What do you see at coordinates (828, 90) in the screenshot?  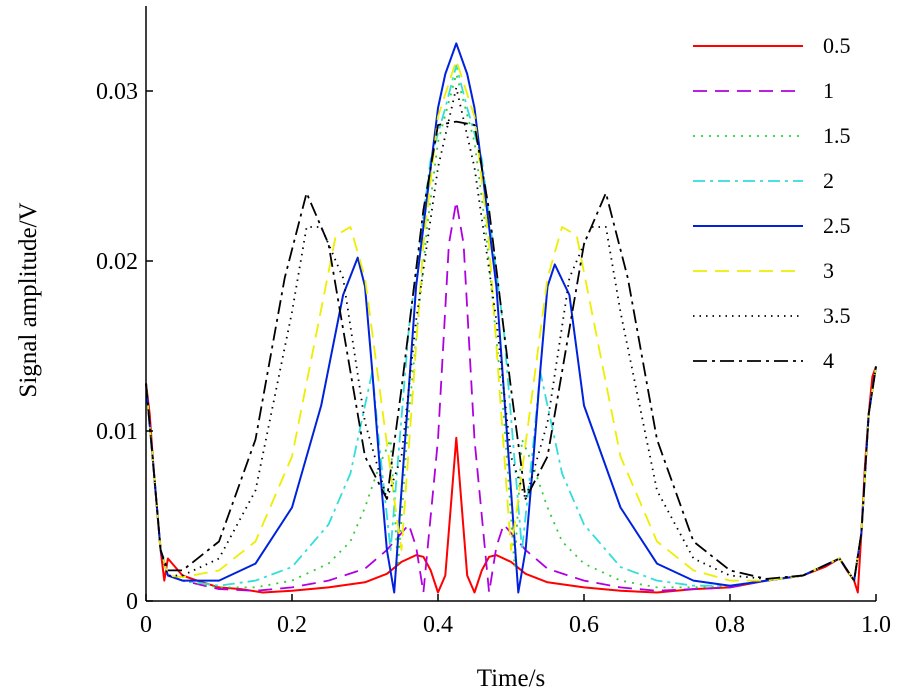 I see `legend-label-1: 1` at bounding box center [828, 90].